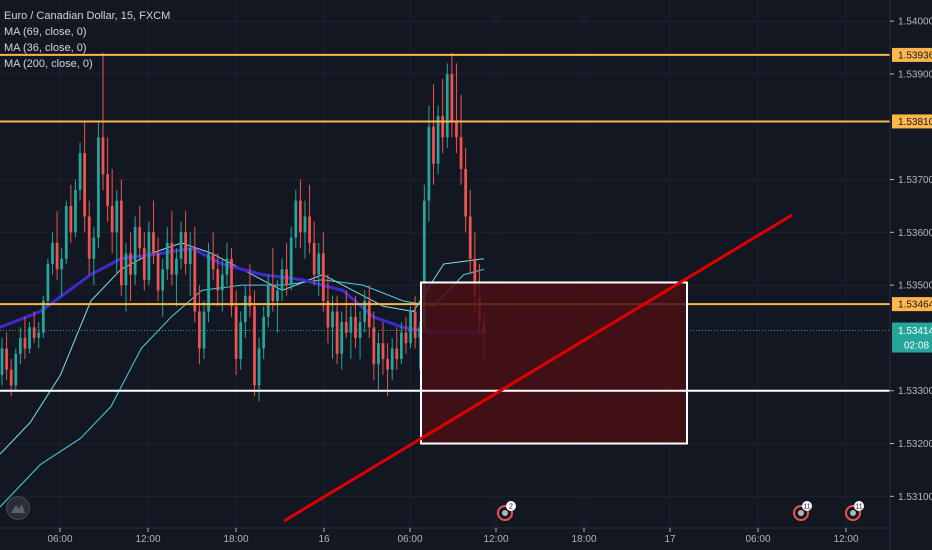 Image resolution: width=932 pixels, height=550 pixels. Describe the element at coordinates (45, 48) in the screenshot. I see `legend-ma-36: MA (36, close, 0)` at that location.